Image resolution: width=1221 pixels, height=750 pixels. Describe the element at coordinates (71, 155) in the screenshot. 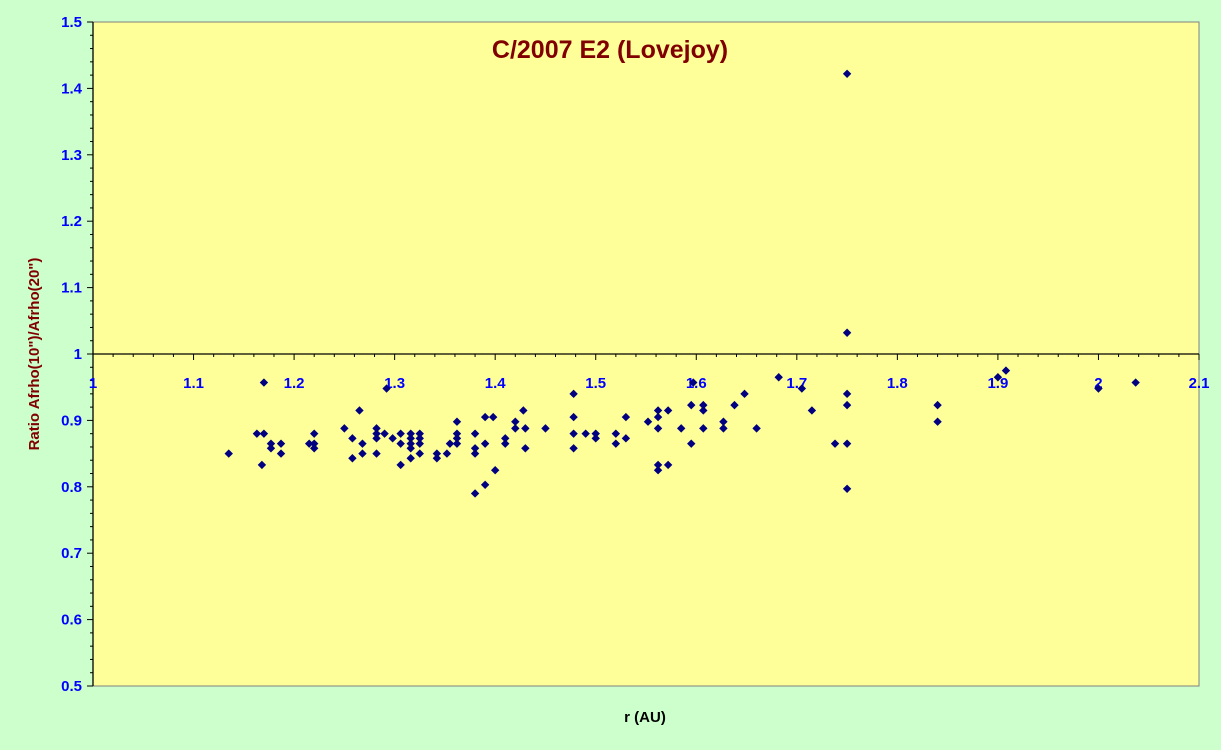

I see `y-tick-label: 1.3` at that location.